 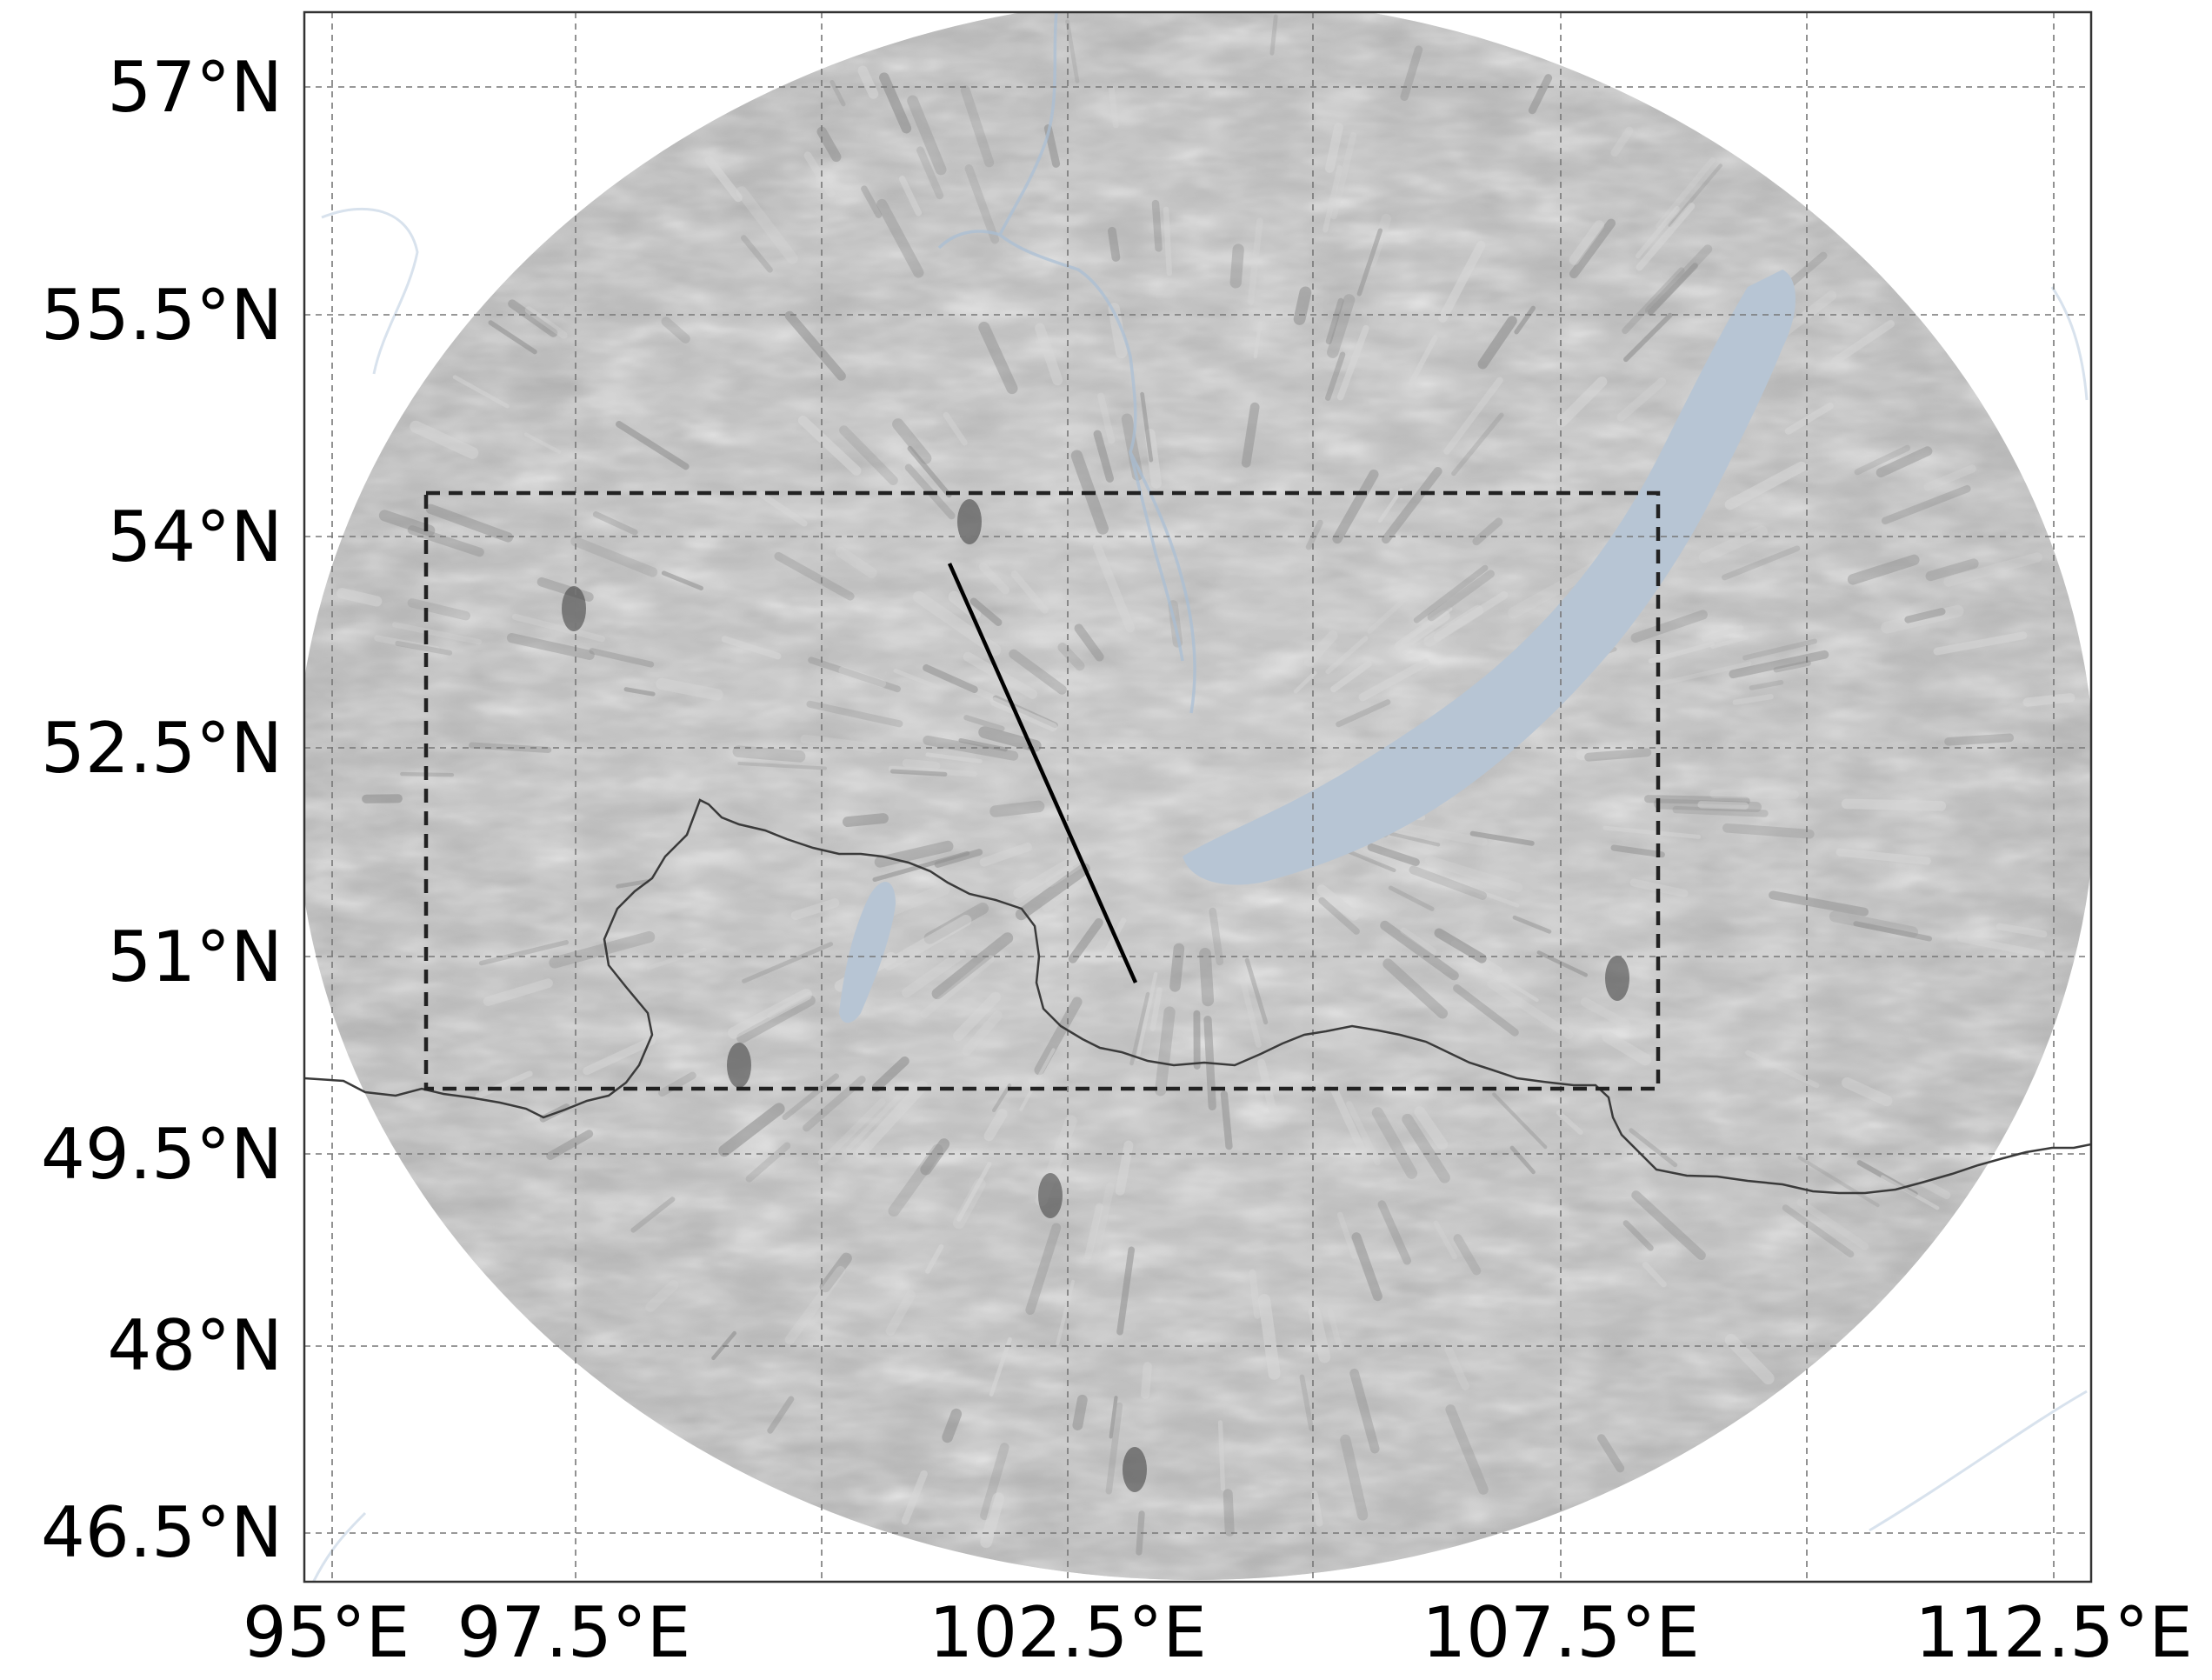 What do you see at coordinates (2054, 1632) in the screenshot?
I see `x-tick-label: 112.5°E` at bounding box center [2054, 1632].